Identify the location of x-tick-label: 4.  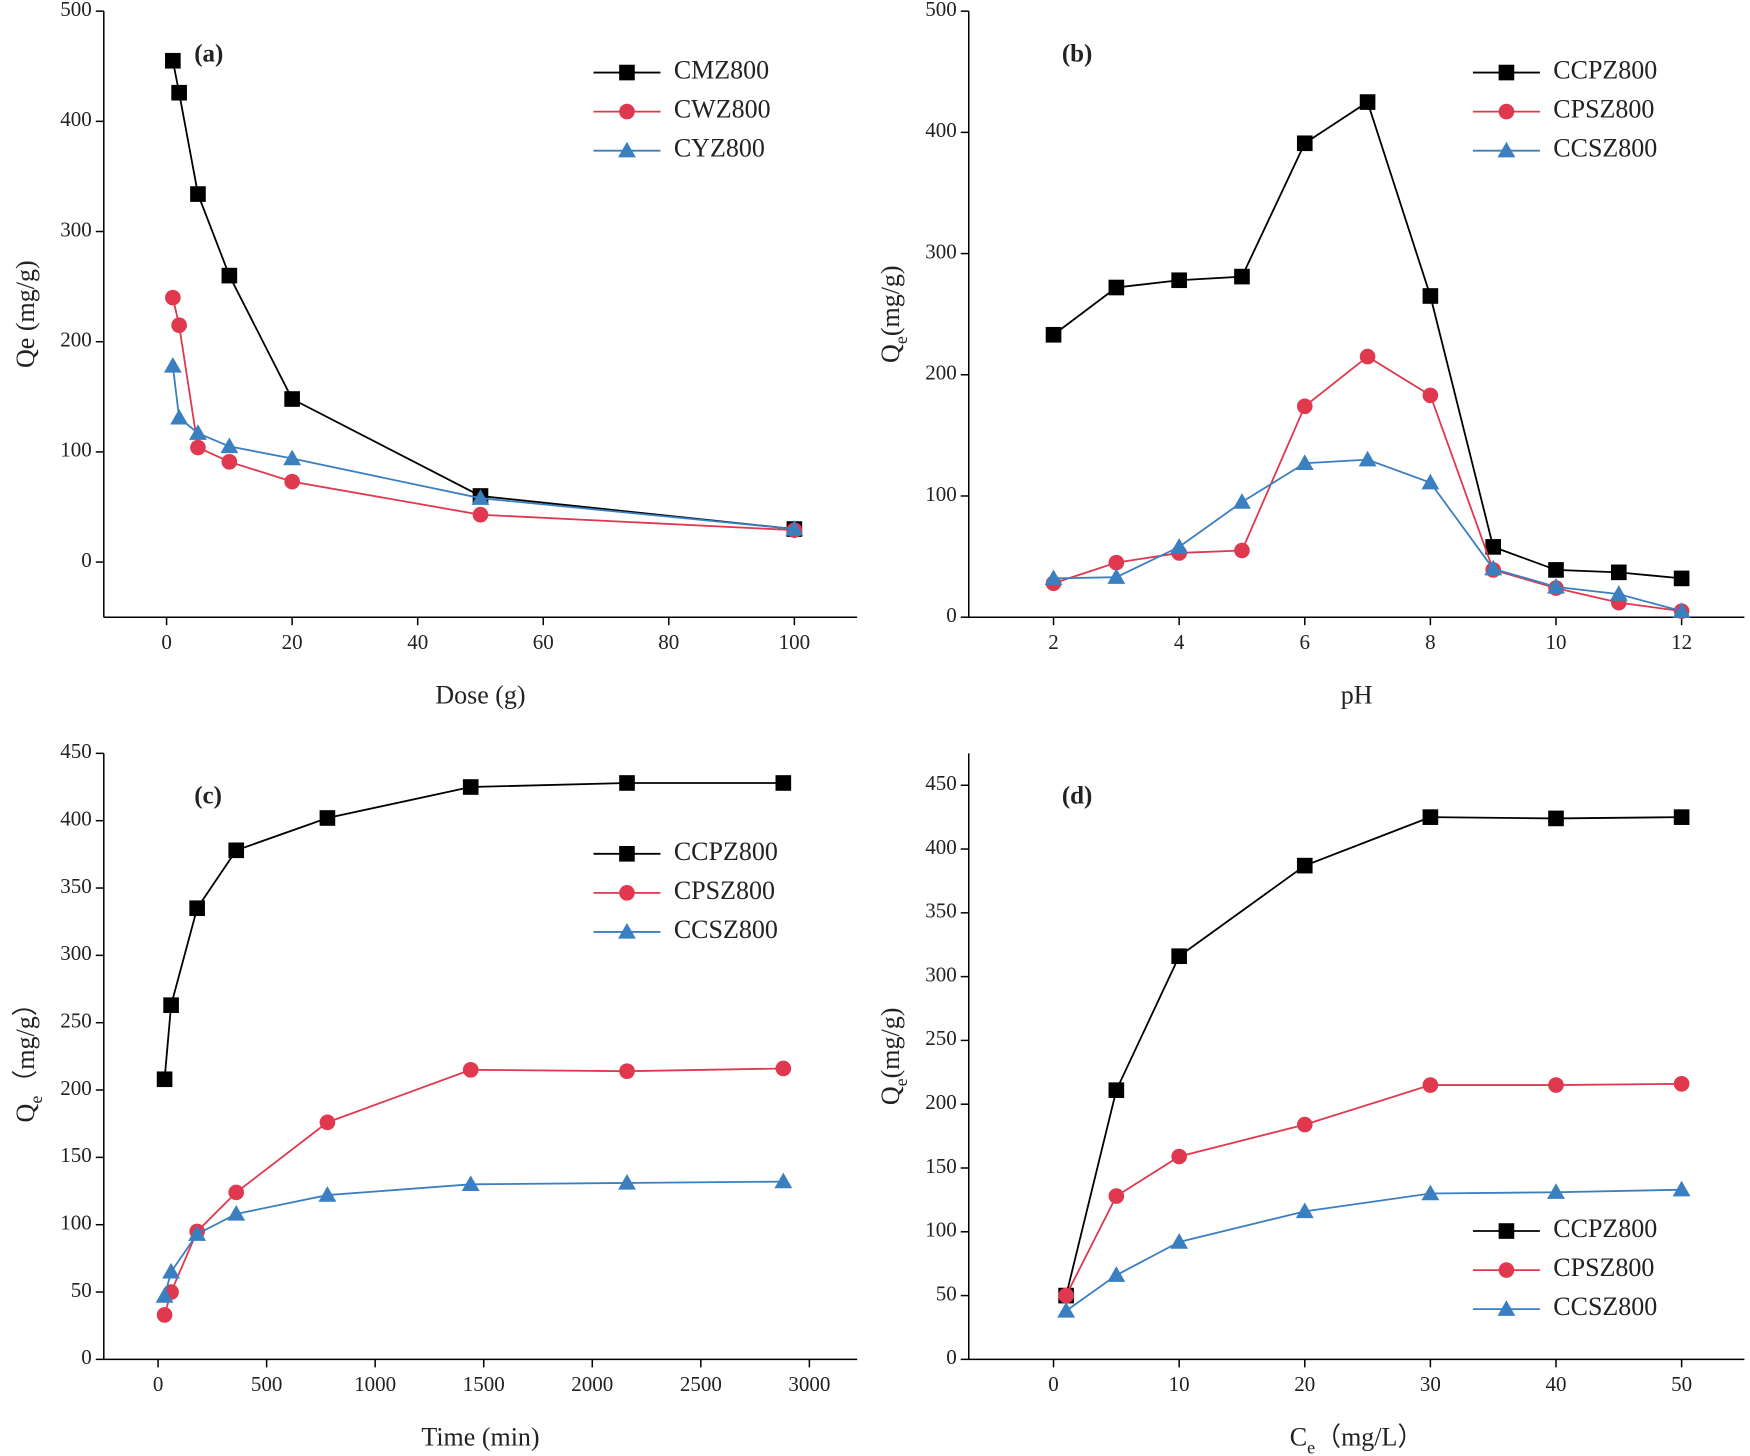
(1179, 642).